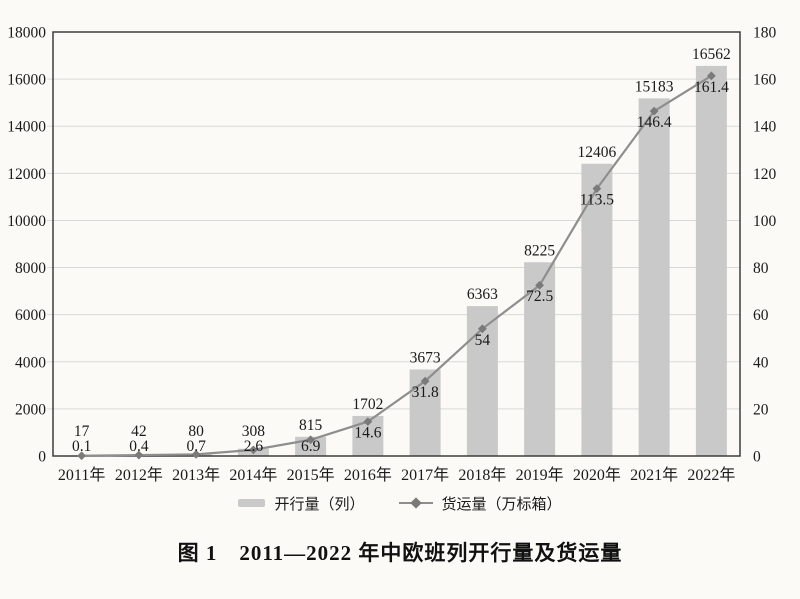 The image size is (800, 599). Describe the element at coordinates (30, 268) in the screenshot. I see `y-axis-tick-label-left: 8000` at that location.